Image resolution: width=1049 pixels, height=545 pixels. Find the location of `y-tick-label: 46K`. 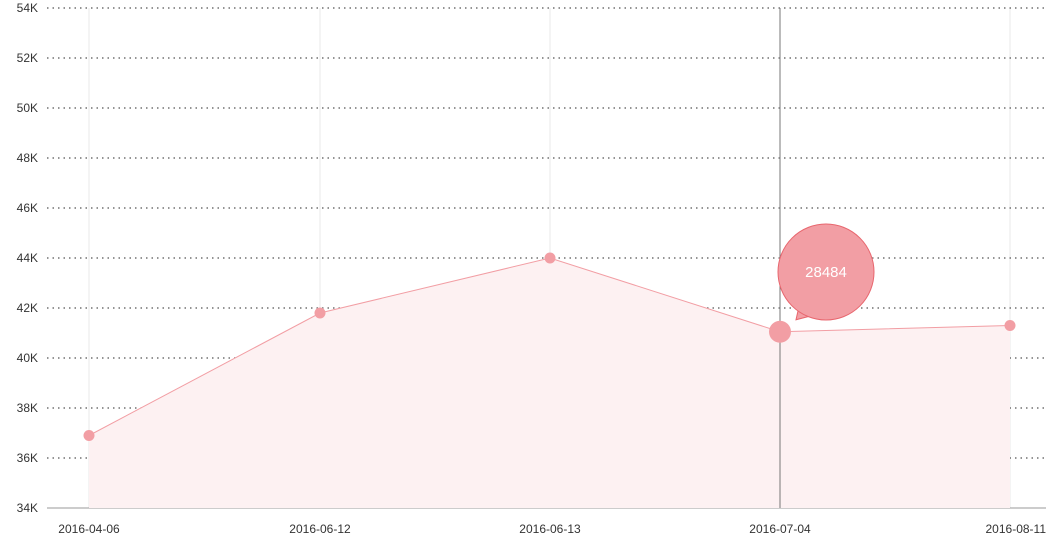

y-tick-label: 46K is located at coordinates (27, 208).